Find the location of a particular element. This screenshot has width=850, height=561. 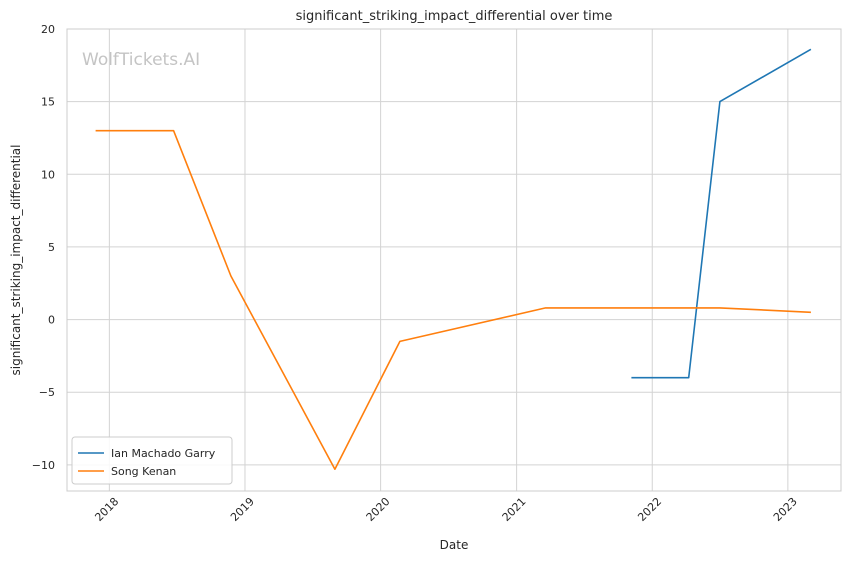

y-tick-label: 20 is located at coordinates (48, 29).